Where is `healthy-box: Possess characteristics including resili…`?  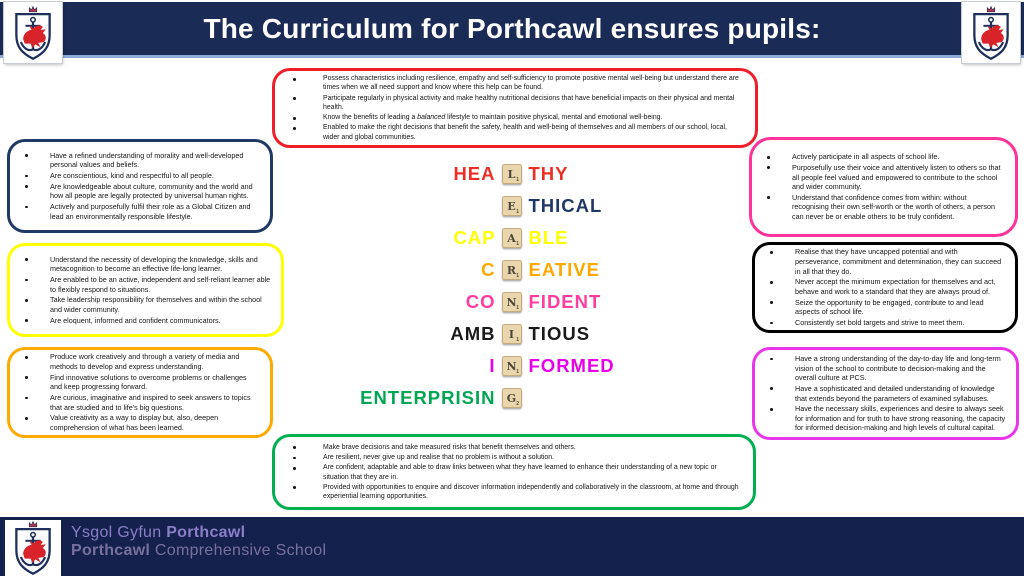 healthy-box: Possess characteristics including resili… is located at coordinates (515, 108).